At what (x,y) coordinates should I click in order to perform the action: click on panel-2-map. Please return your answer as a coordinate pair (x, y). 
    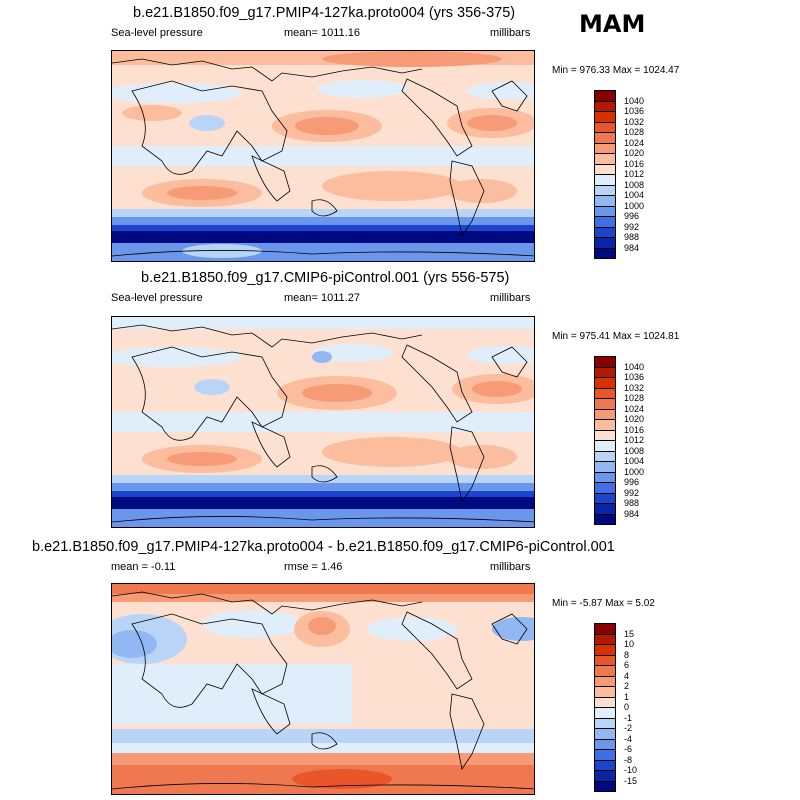
    Looking at the image, I should click on (323, 422).